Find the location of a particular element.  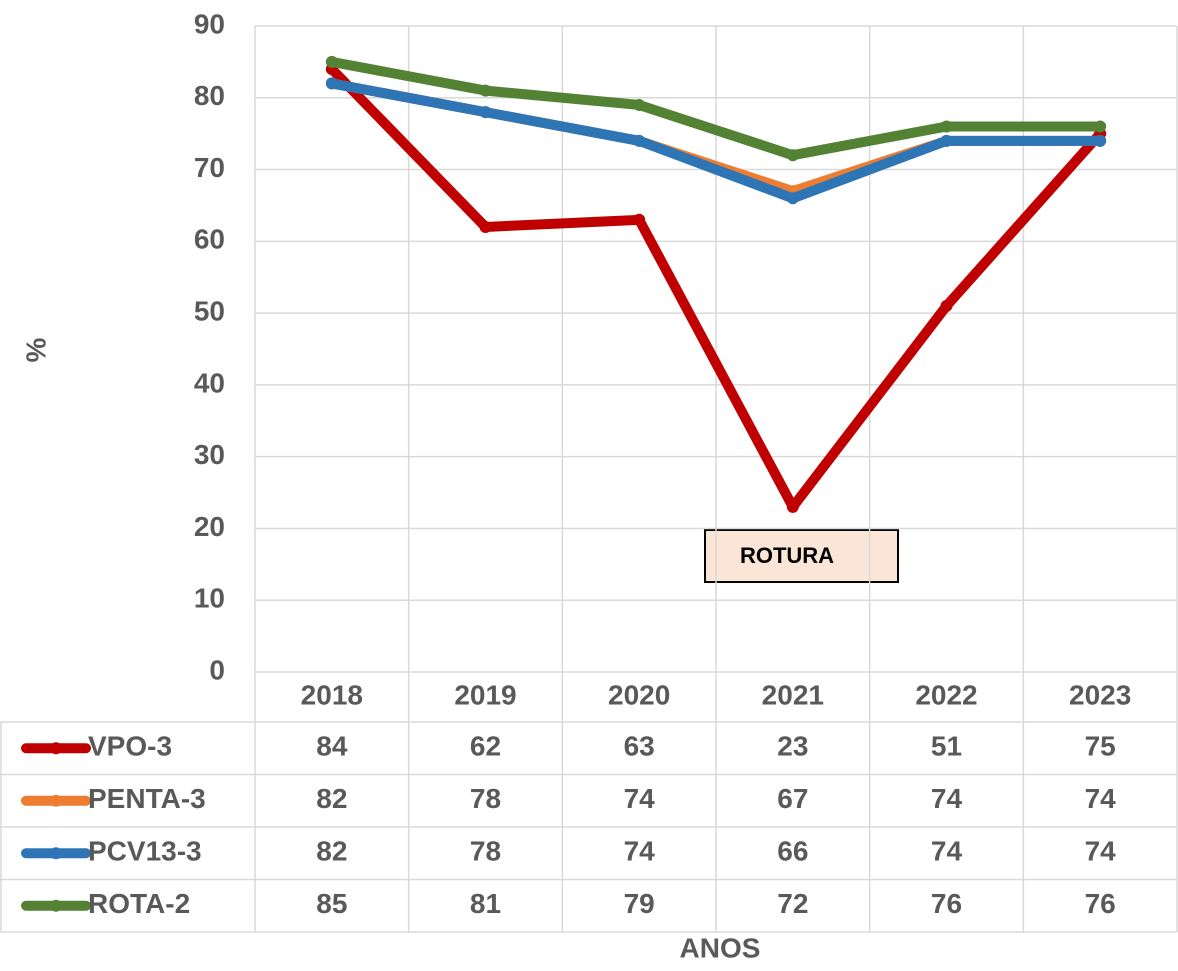

y-tick-label: 80 is located at coordinates (209, 95).